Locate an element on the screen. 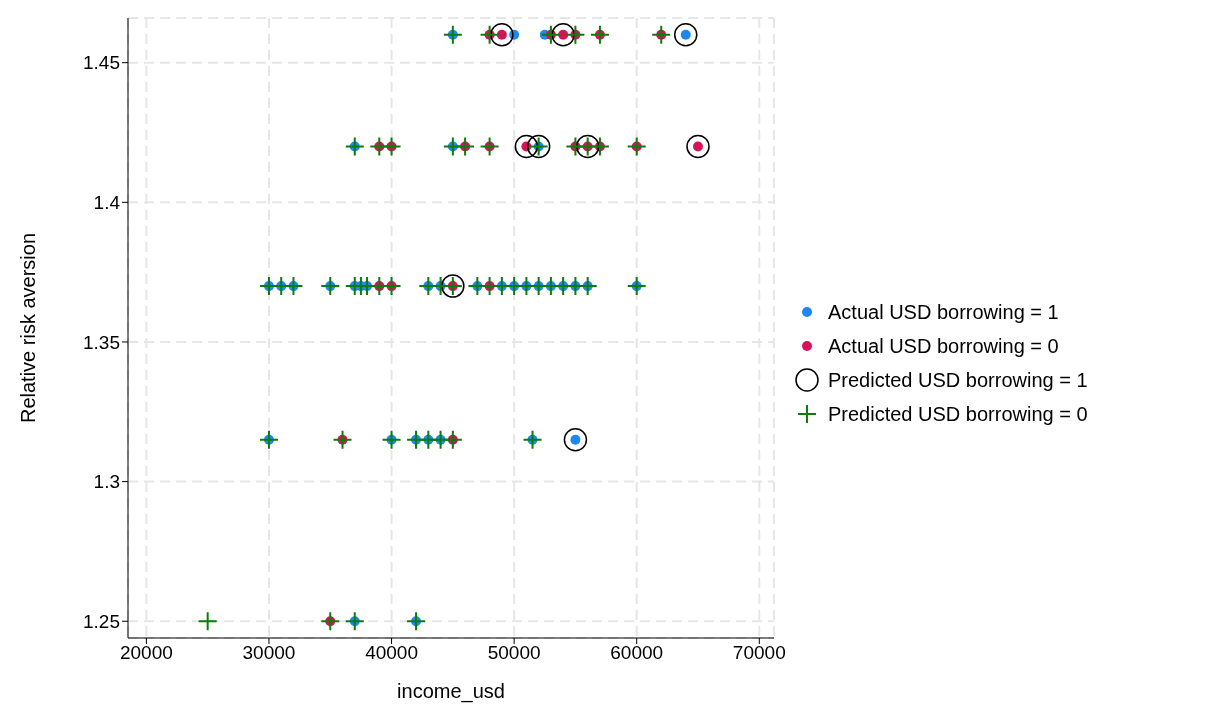  x-tick-label: 40000 is located at coordinates (391, 653).